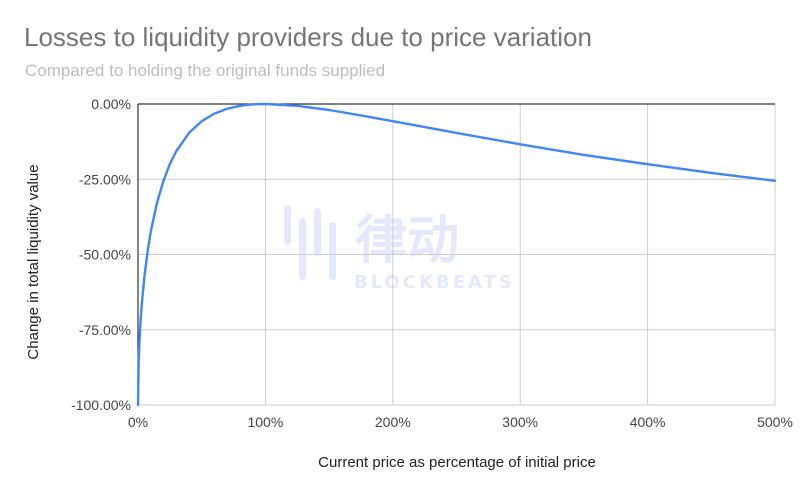  I want to click on x-tick-label: 100%, so click(265, 422).